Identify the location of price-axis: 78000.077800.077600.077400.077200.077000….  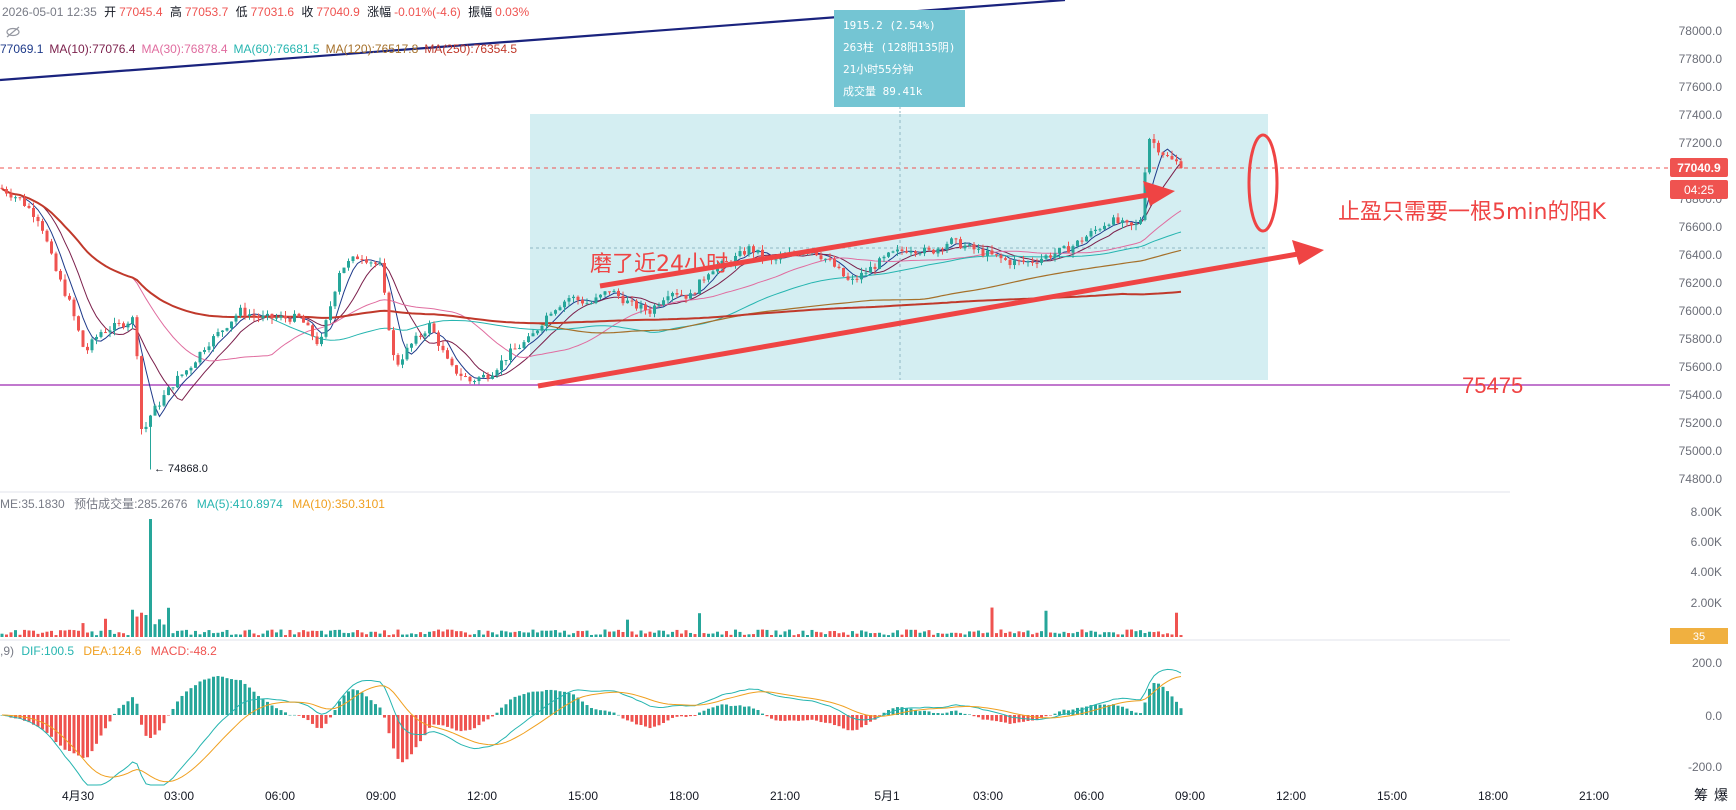
(1701, 255).